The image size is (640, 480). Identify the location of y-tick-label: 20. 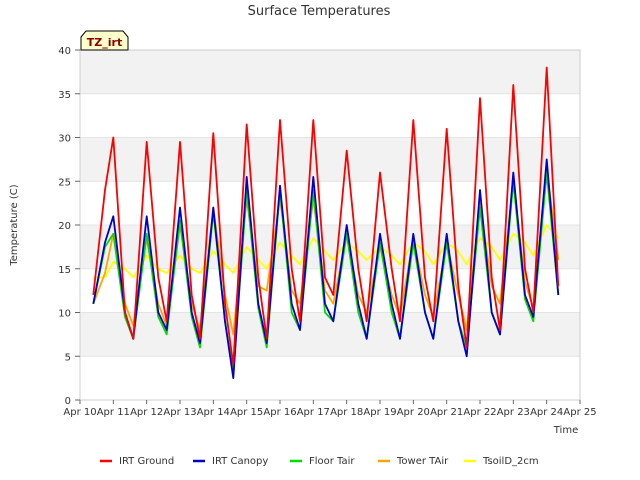
(64, 226).